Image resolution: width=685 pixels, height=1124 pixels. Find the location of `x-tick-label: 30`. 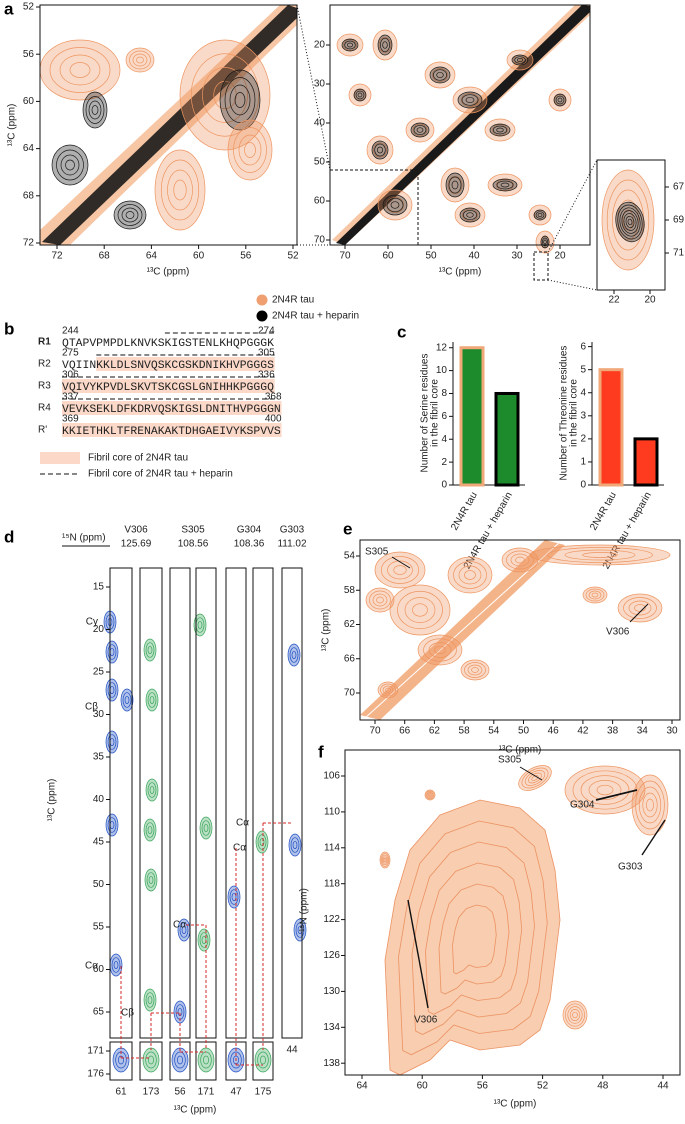

x-tick-label: 30 is located at coordinates (517, 256).